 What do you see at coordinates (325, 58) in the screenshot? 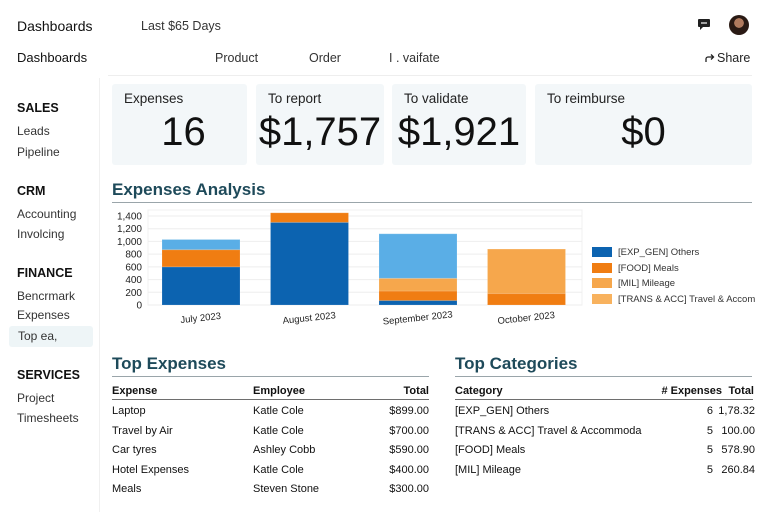
I see `menu-item-order: Order` at bounding box center [325, 58].